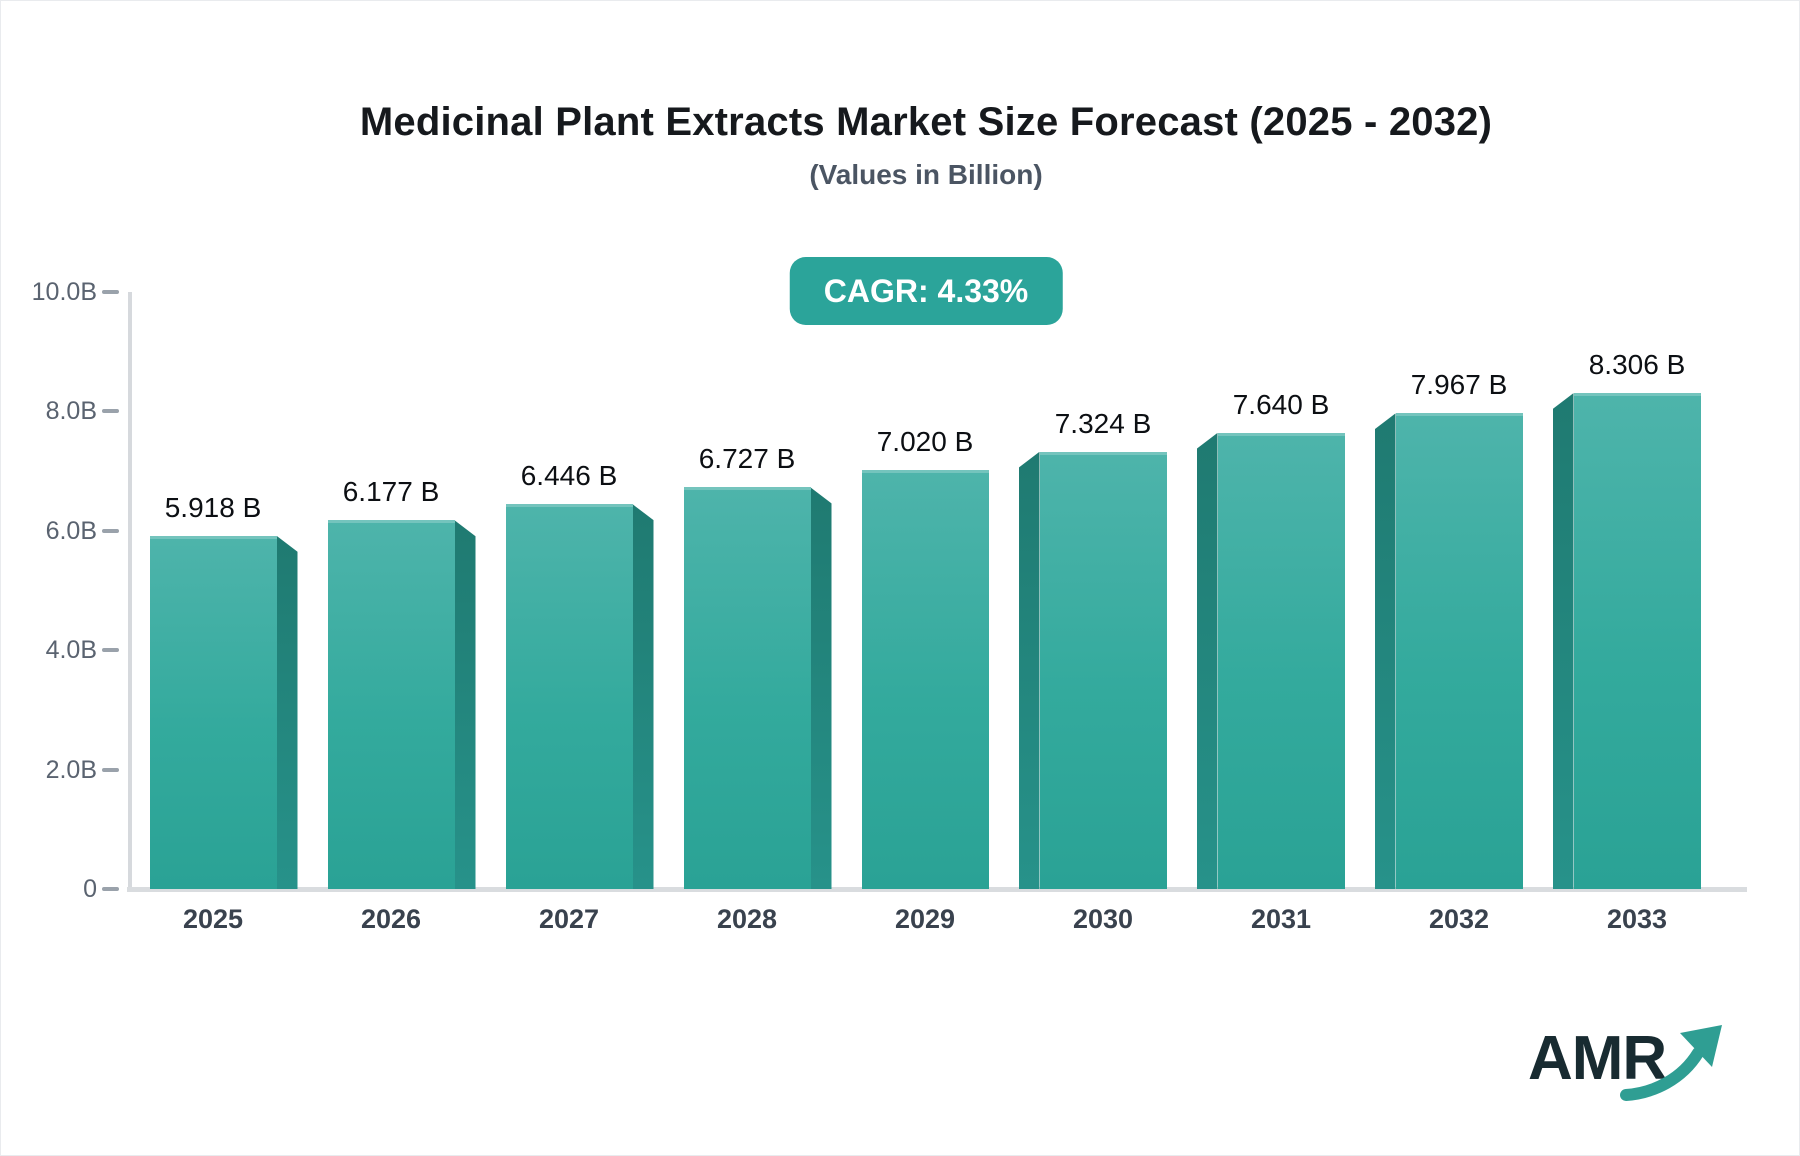 The height and width of the screenshot is (1156, 1800). What do you see at coordinates (213, 712) in the screenshot?
I see `bar-2025` at bounding box center [213, 712].